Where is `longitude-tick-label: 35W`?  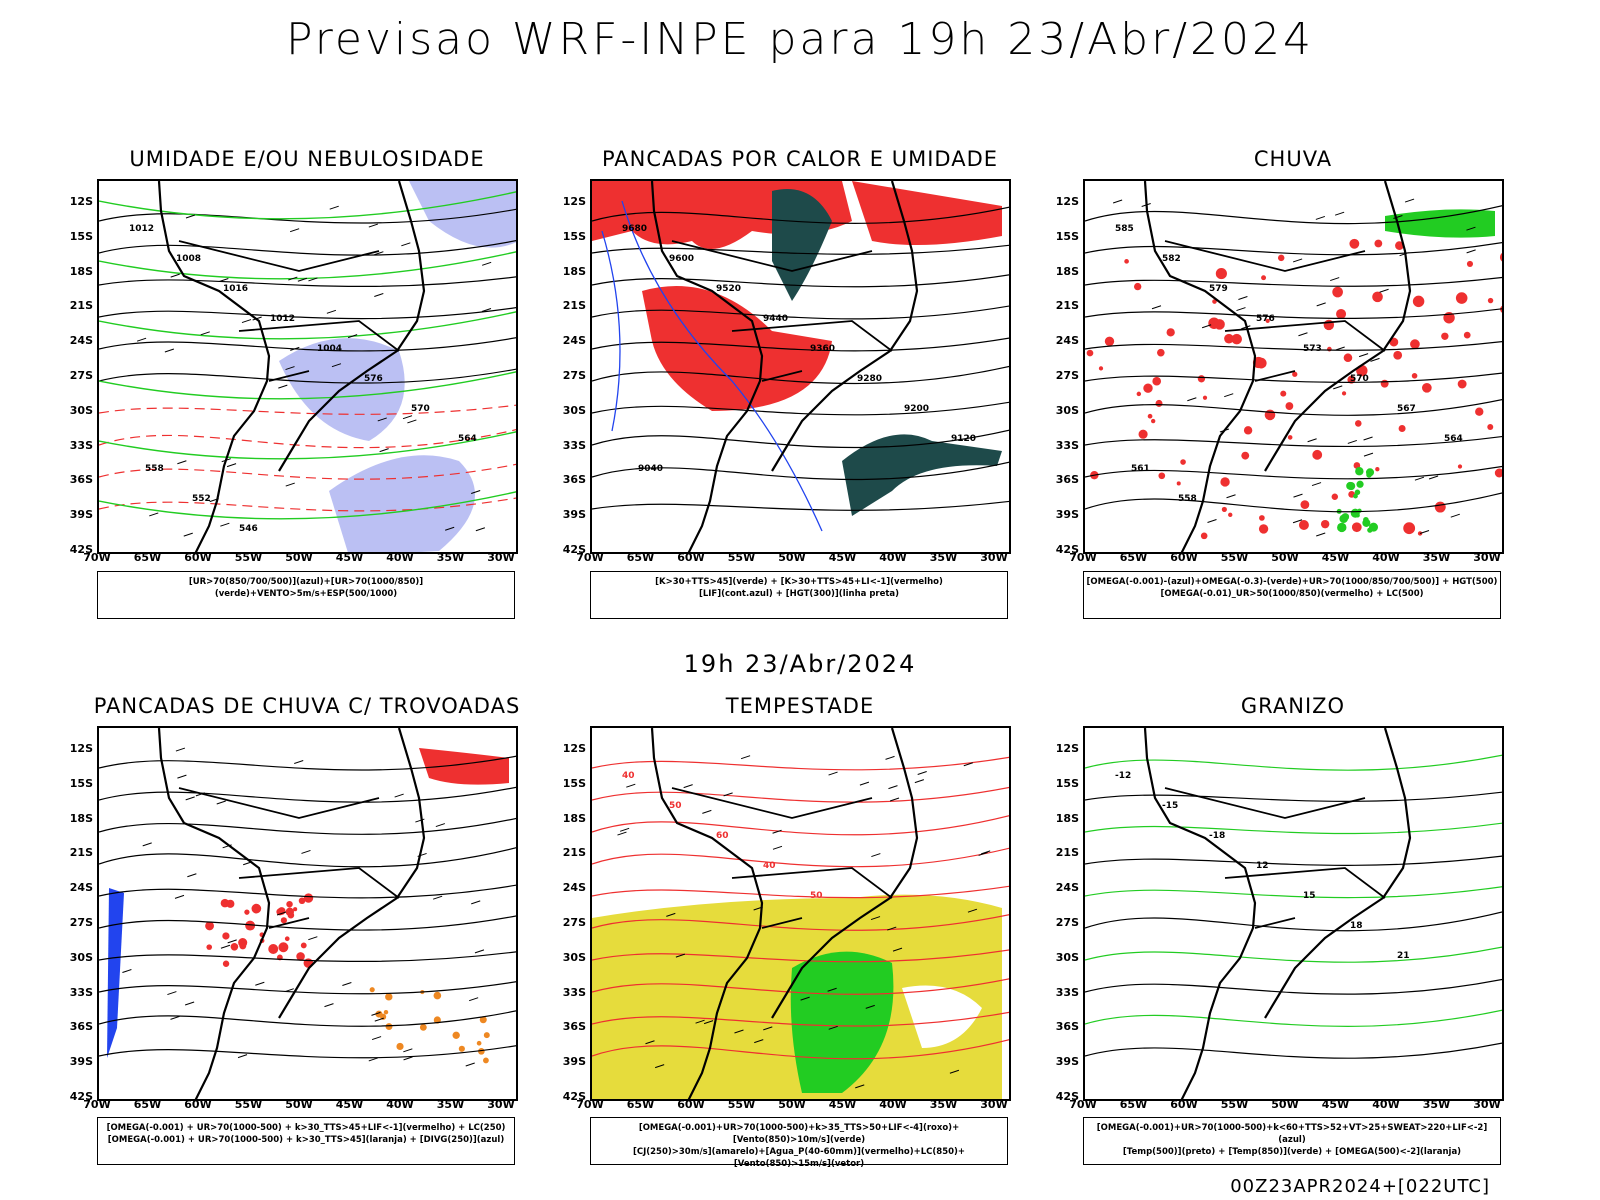 longitude-tick-label: 35W is located at coordinates (943, 557).